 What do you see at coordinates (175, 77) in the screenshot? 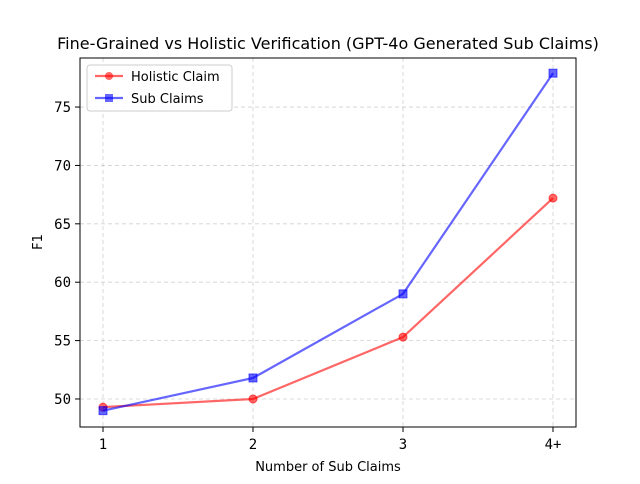
I see `legend-label: Holistic Claim` at bounding box center [175, 77].